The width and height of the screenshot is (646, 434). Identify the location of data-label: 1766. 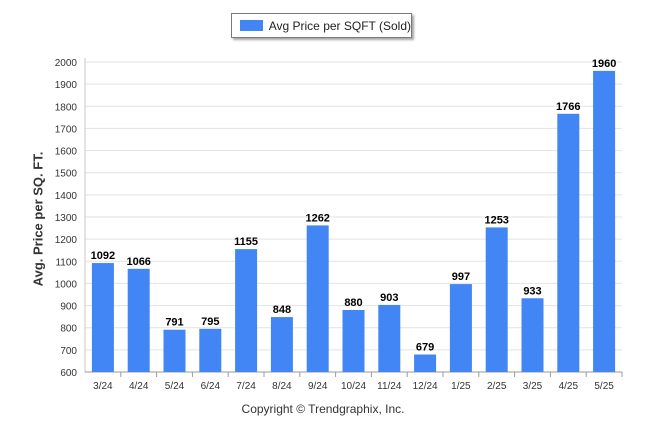
(568, 107).